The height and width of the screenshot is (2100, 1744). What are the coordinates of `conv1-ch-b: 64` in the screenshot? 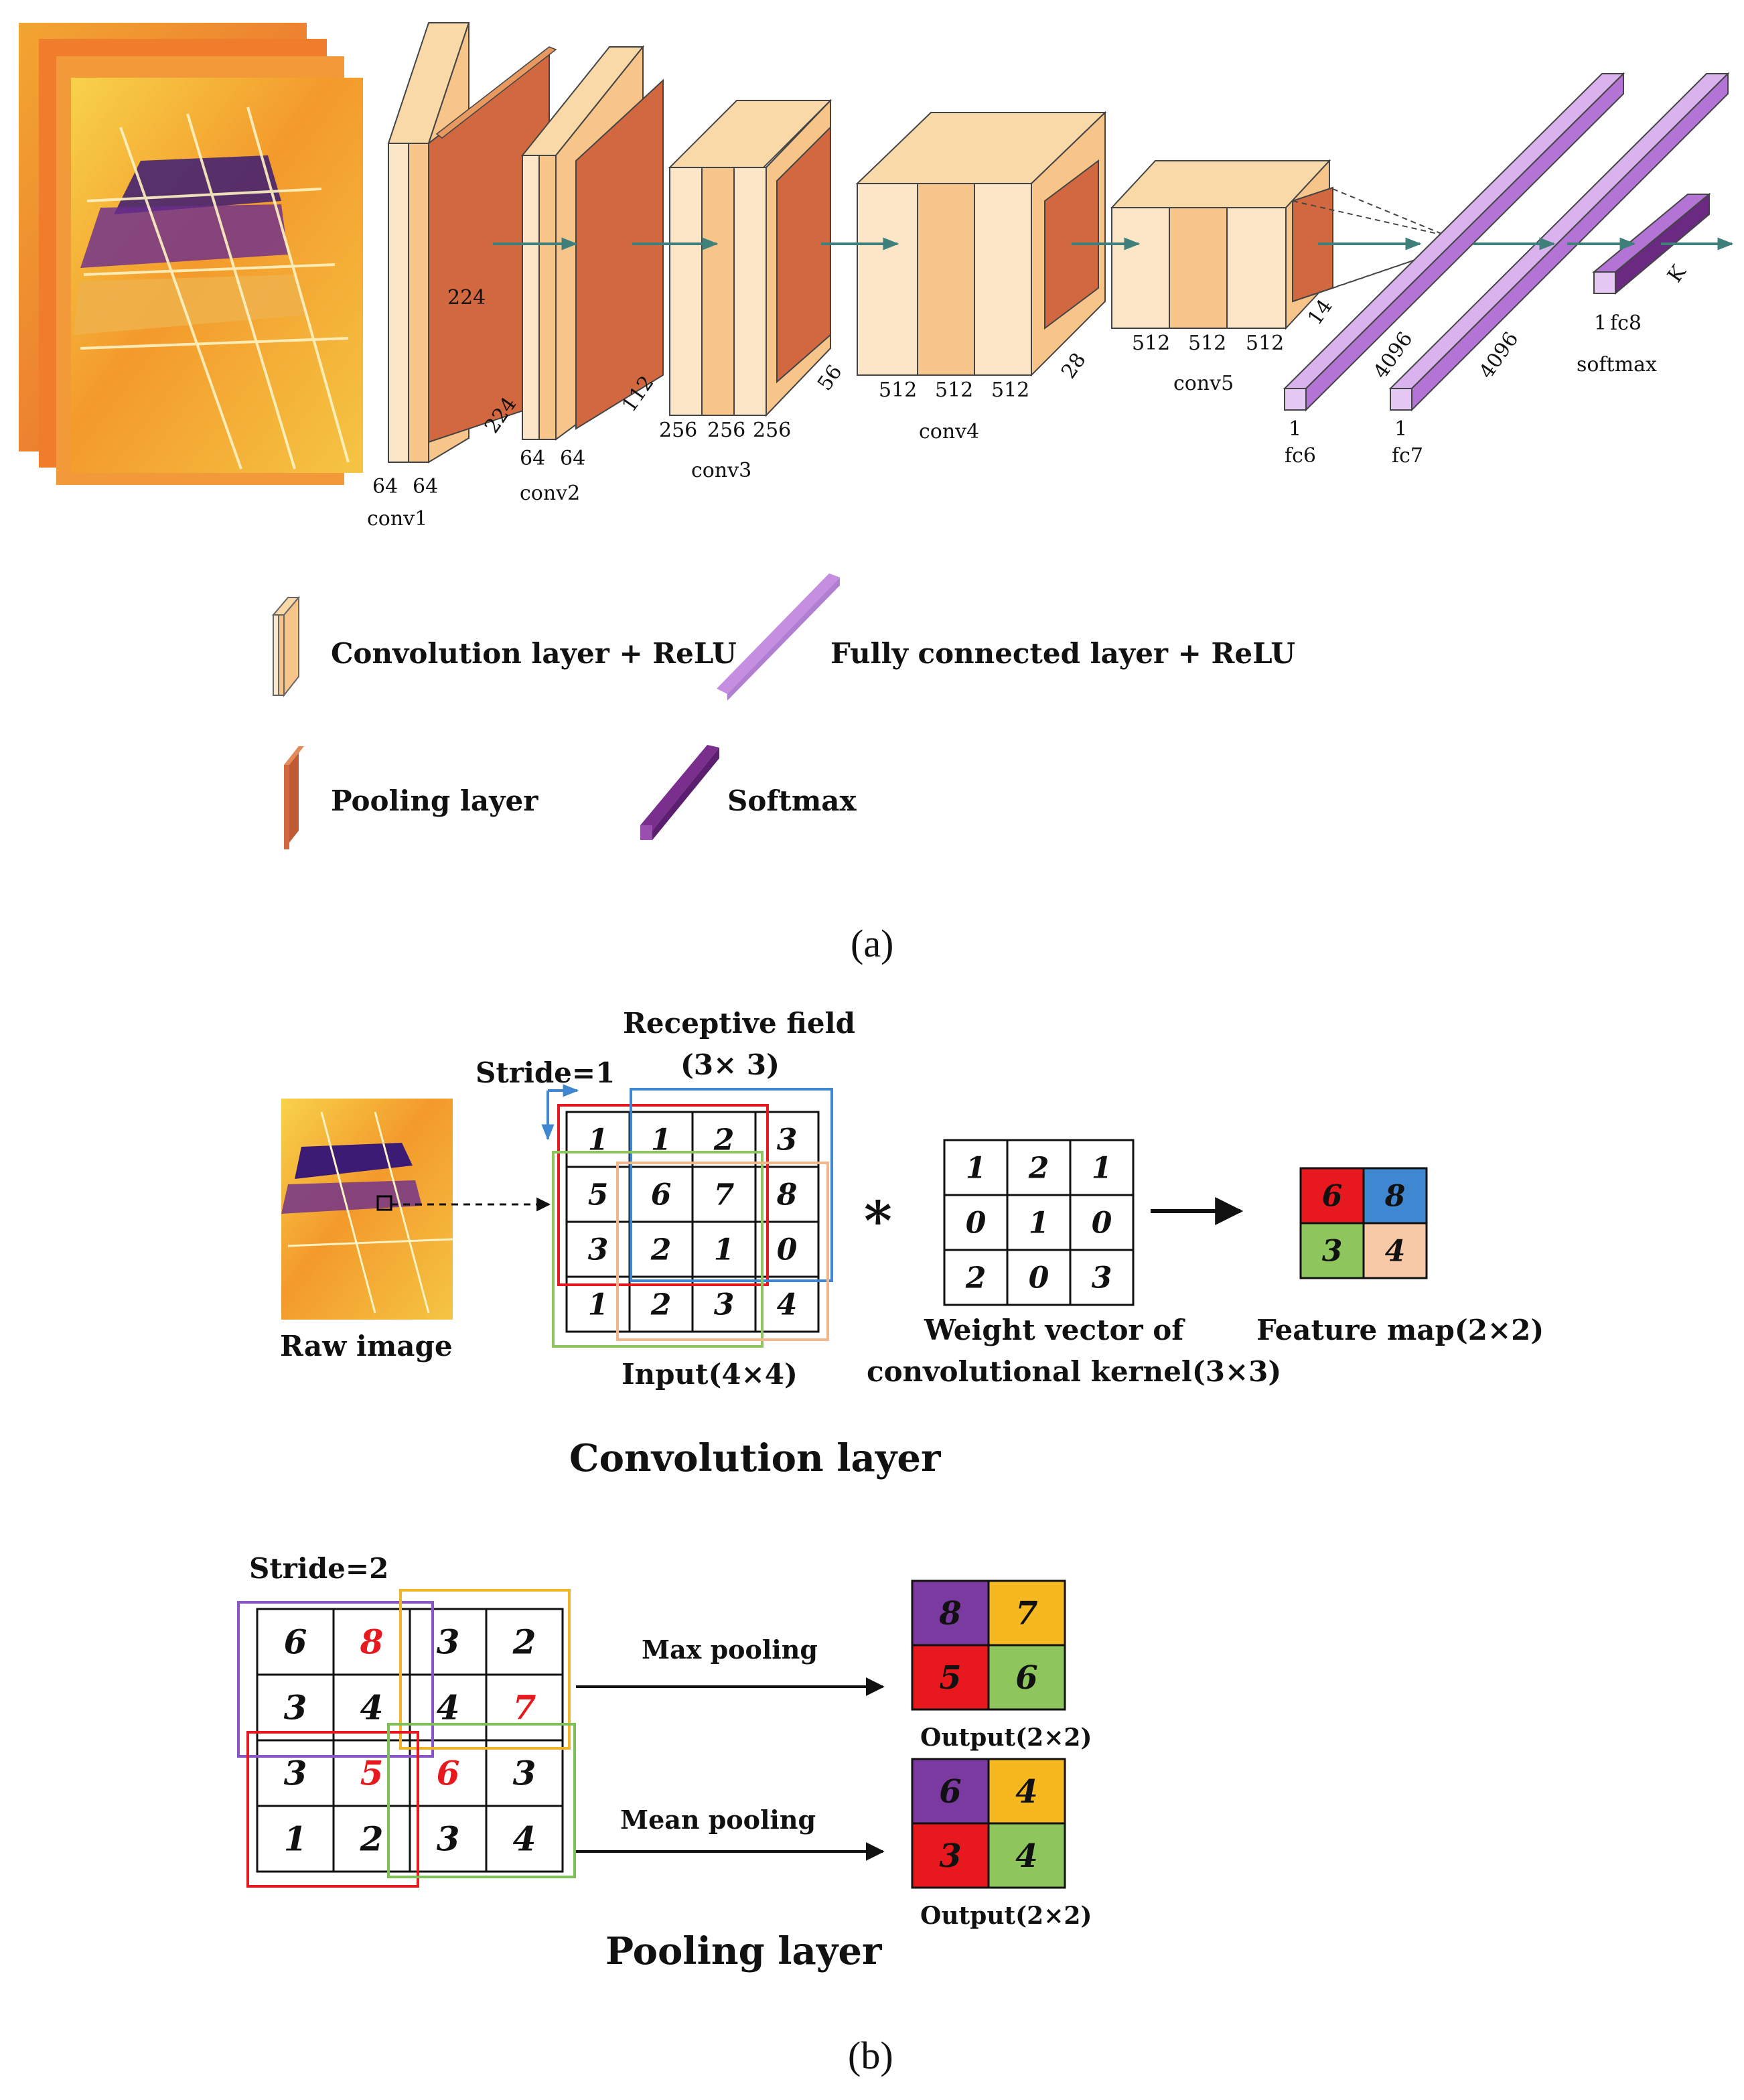 It's located at (425, 486).